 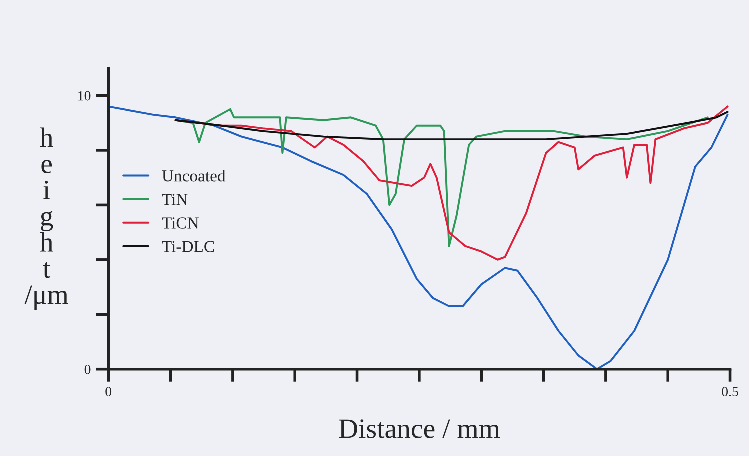 I want to click on legend-label: Ti-DLC, so click(x=188, y=246).